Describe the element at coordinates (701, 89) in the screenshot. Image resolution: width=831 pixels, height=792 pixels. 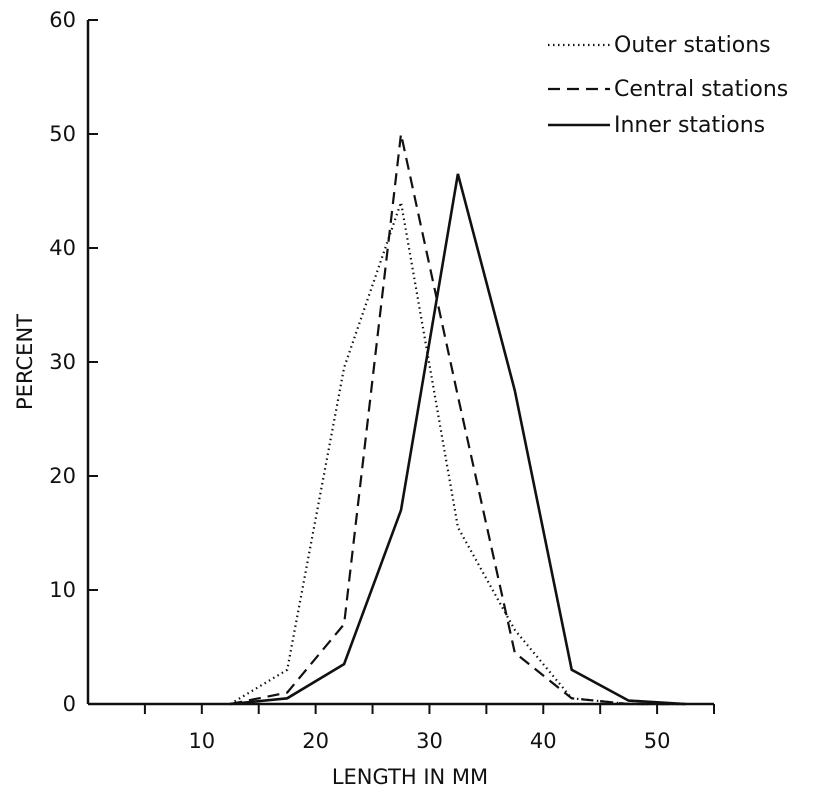
I see `legend-label: Central stations` at that location.